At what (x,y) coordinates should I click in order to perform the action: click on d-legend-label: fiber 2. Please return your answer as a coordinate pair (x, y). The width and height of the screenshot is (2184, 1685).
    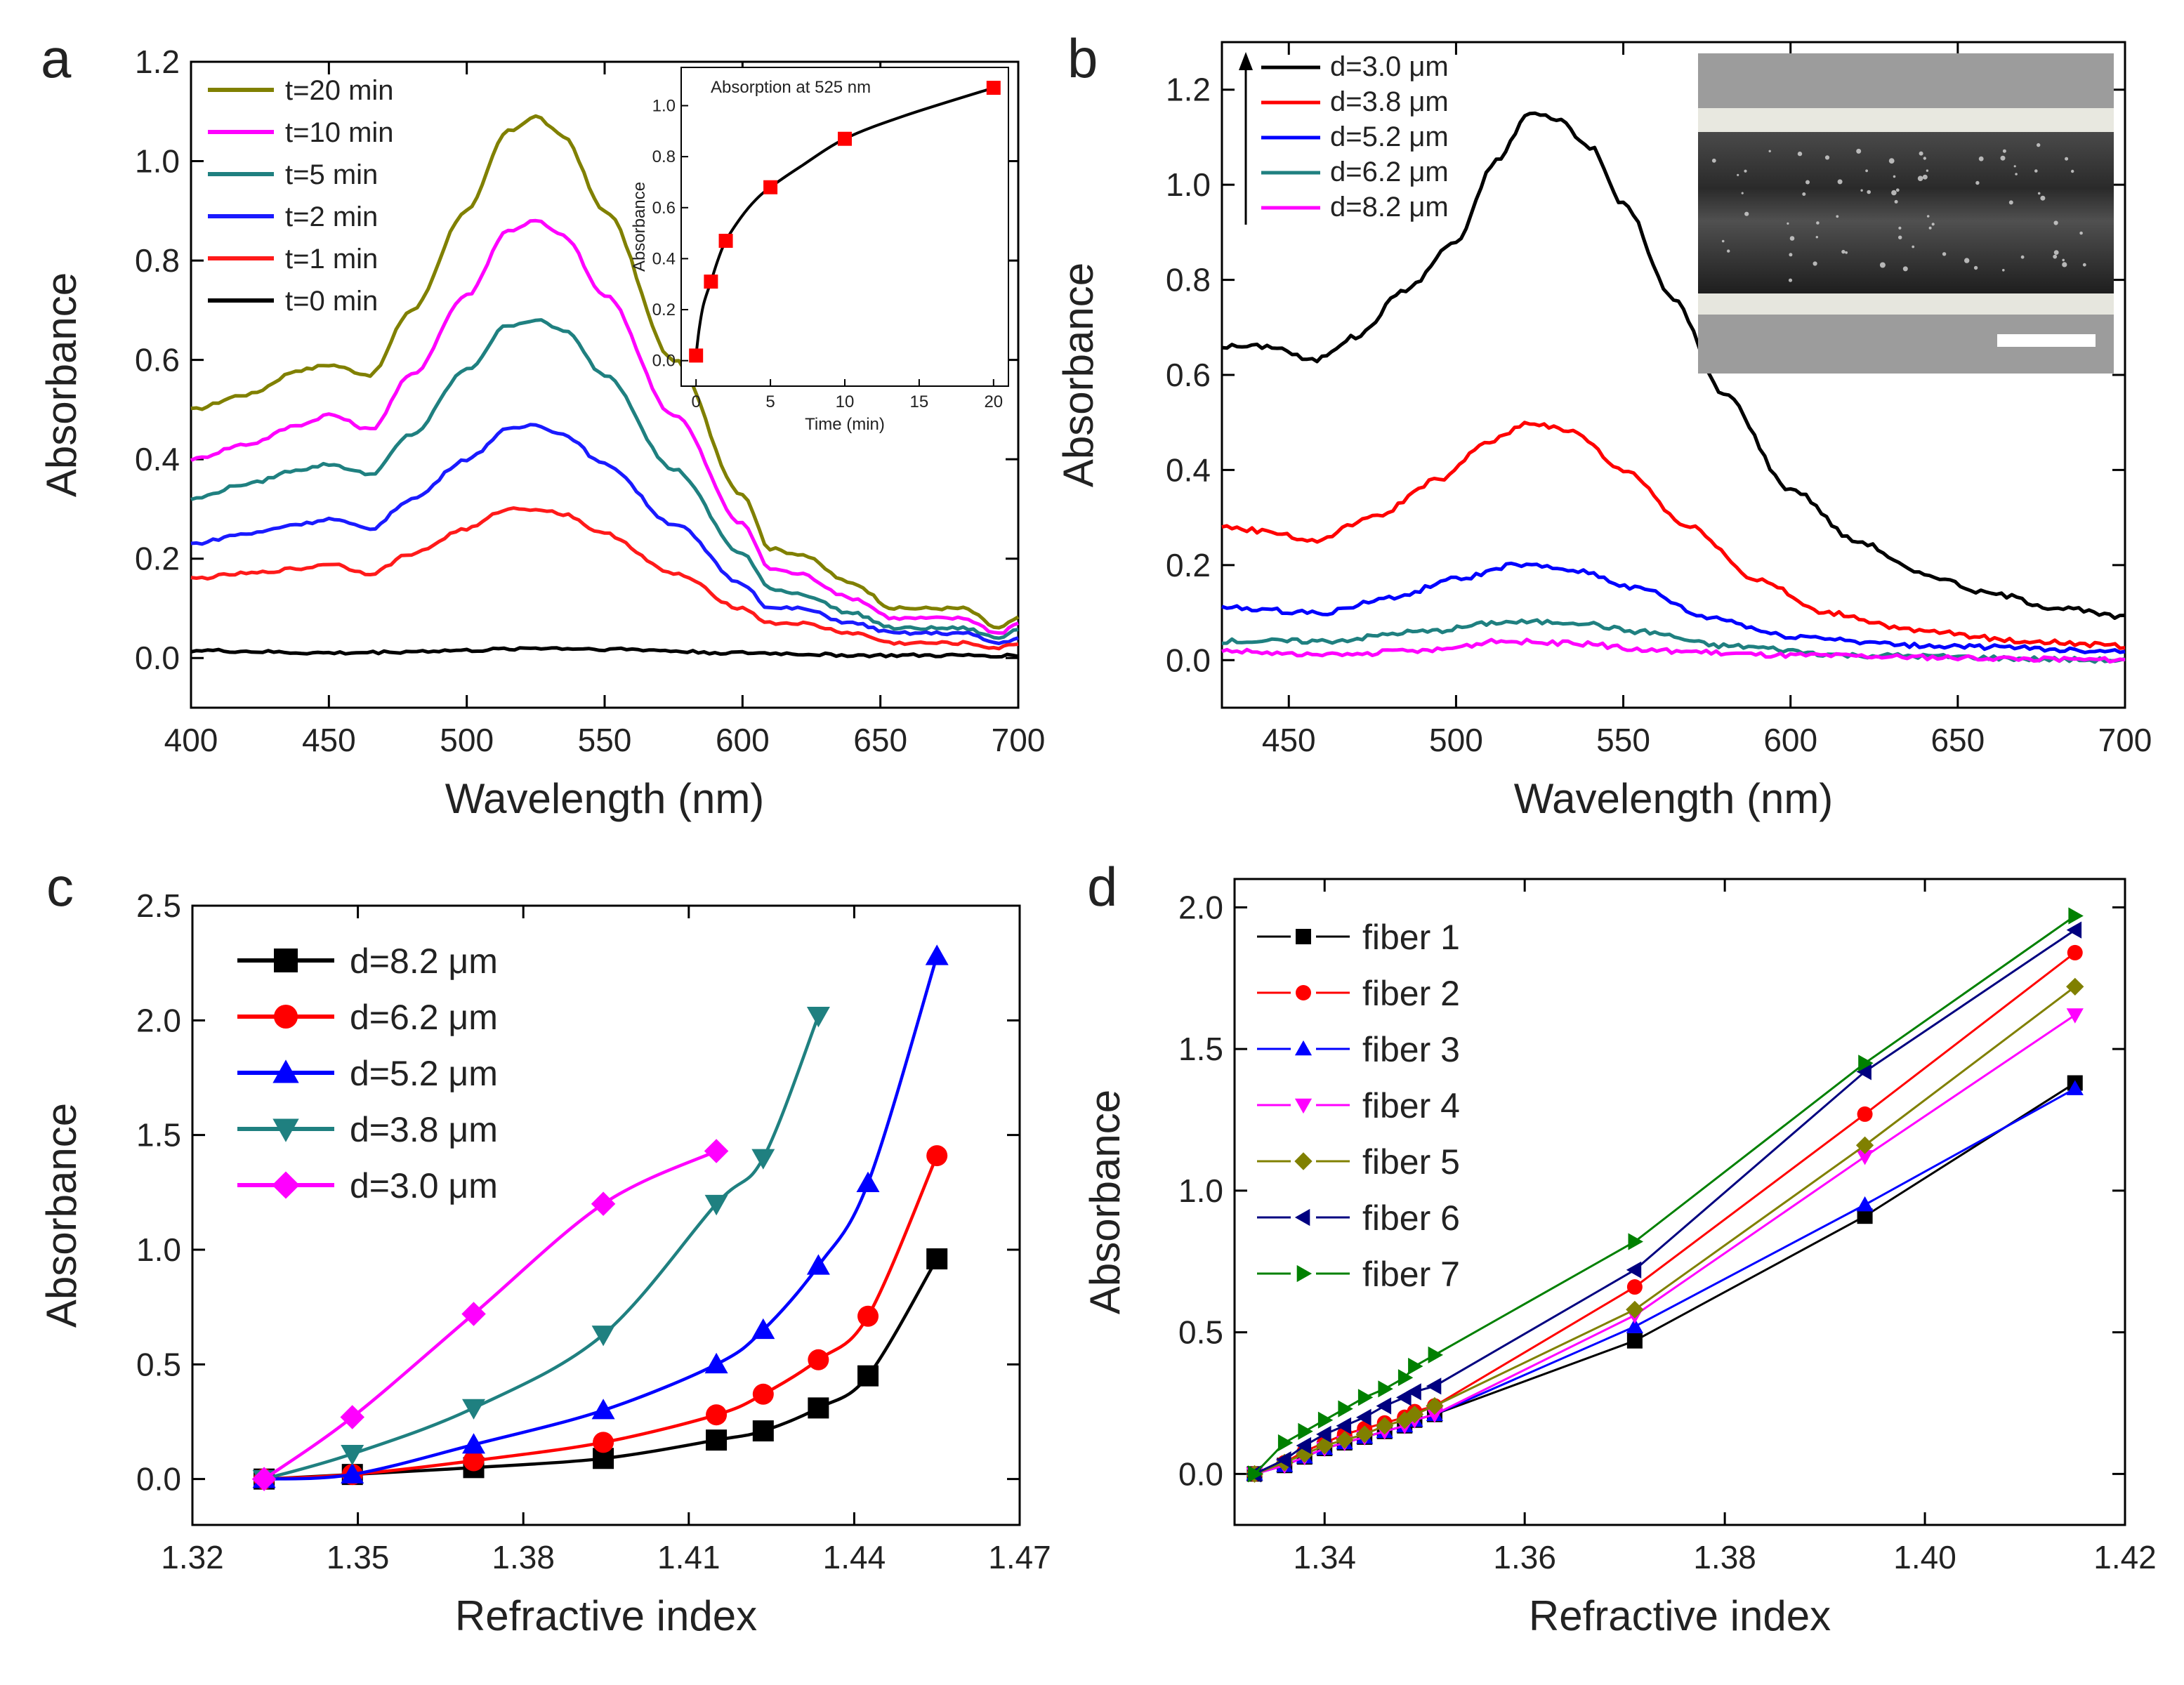
    Looking at the image, I should click on (1411, 994).